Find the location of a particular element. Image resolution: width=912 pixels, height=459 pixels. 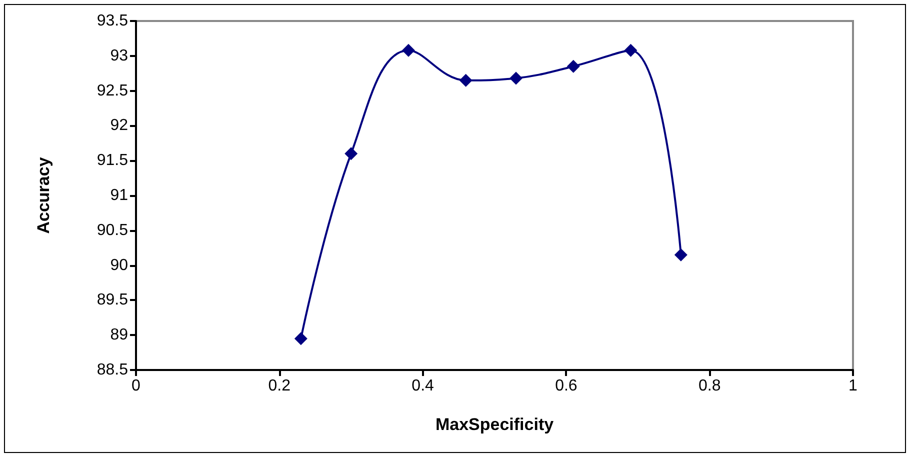

y-tick-label: 93 is located at coordinates (119, 55).